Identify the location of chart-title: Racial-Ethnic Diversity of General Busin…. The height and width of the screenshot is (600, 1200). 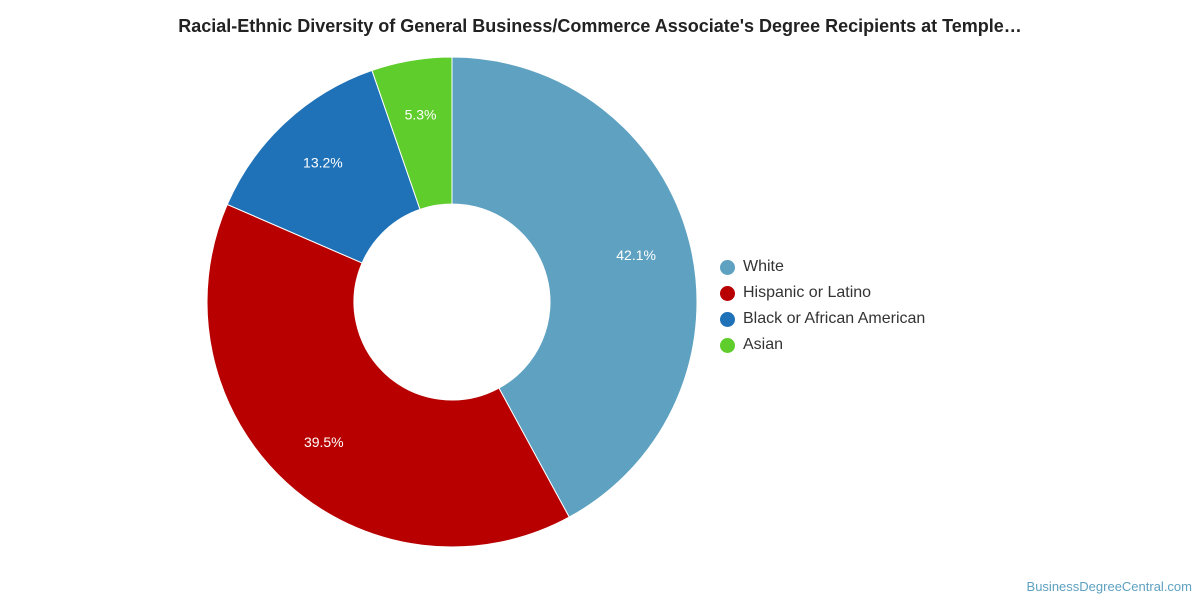
(600, 26).